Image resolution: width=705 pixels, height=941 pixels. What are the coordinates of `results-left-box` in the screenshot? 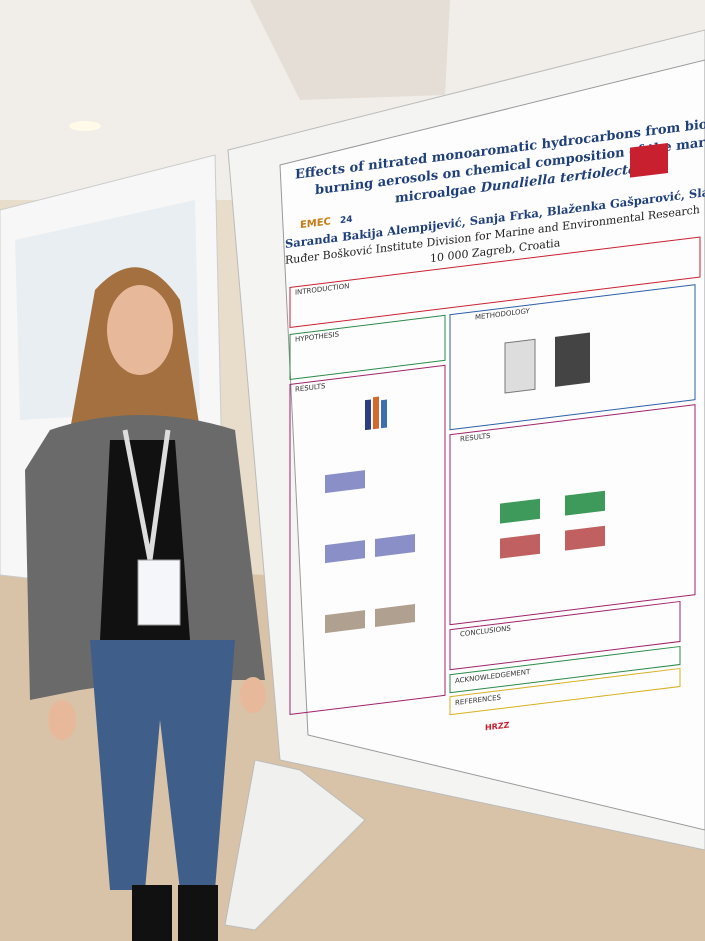 It's located at (367, 539).